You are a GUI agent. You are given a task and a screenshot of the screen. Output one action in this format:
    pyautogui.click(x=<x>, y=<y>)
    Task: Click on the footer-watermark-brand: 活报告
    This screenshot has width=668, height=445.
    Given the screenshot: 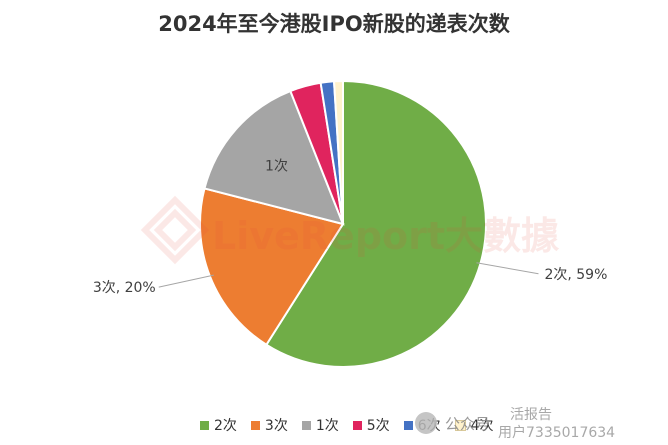 What is the action you would take?
    pyautogui.click(x=531, y=415)
    